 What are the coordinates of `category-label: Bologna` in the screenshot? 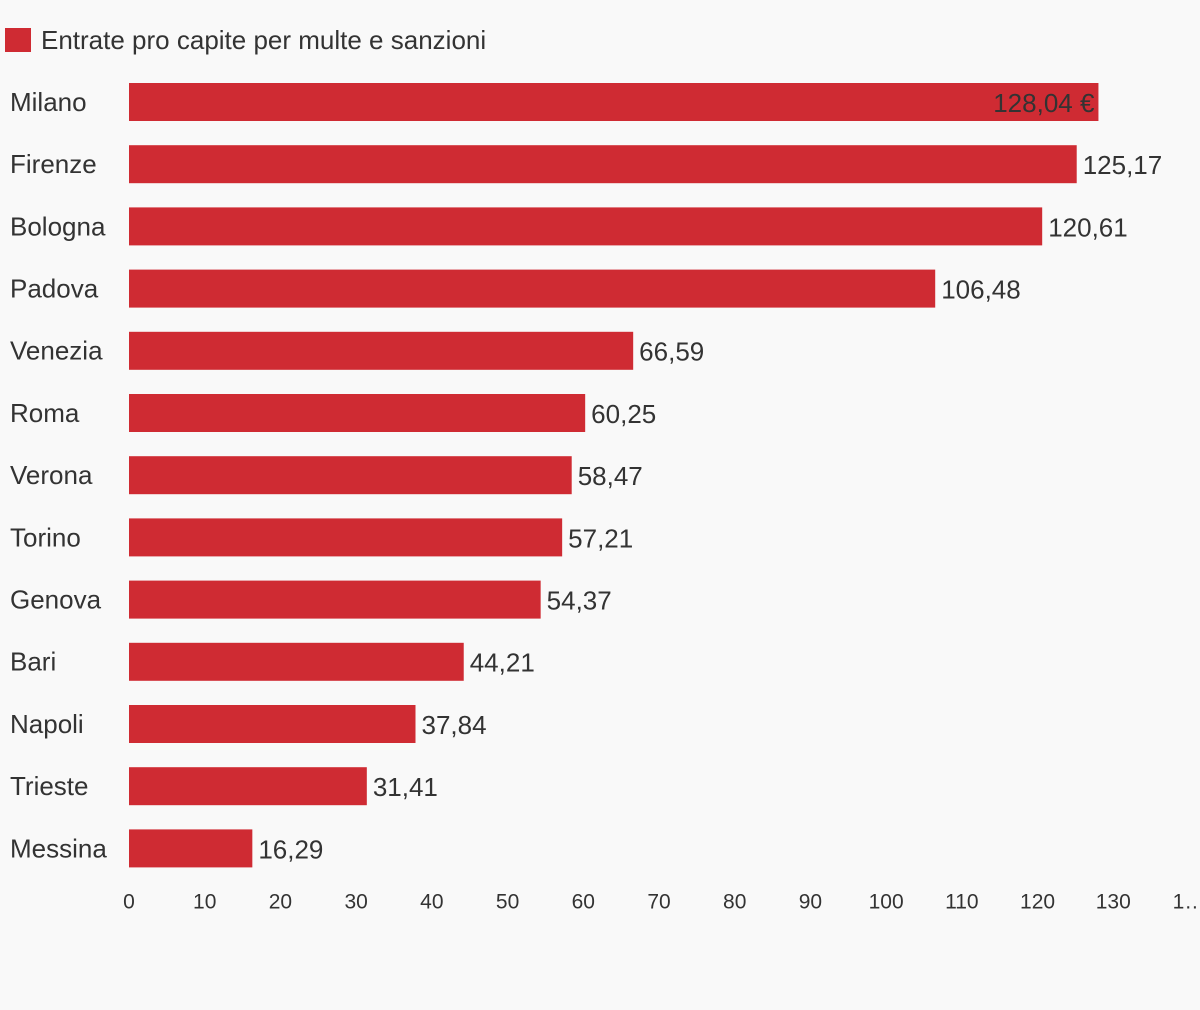 It's located at (58, 226).